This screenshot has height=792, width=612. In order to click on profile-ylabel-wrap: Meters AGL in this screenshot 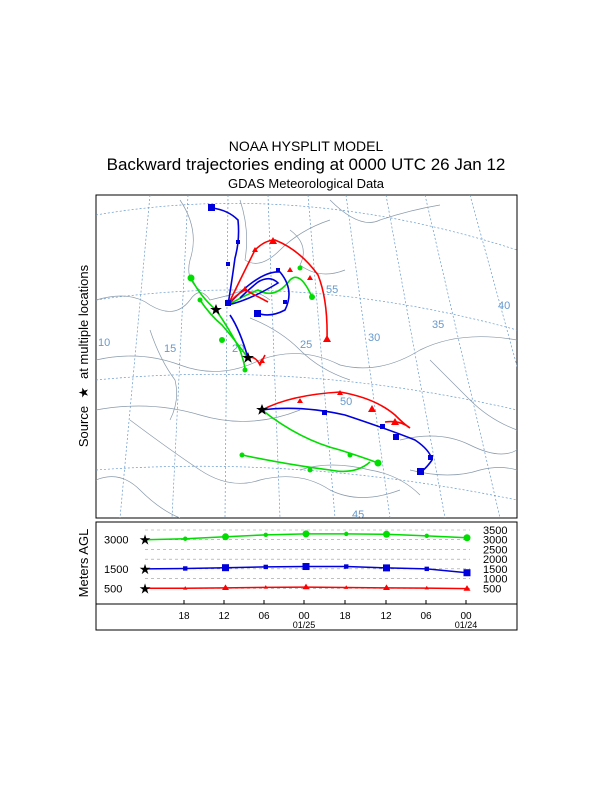, I will do `click(83, 563)`.